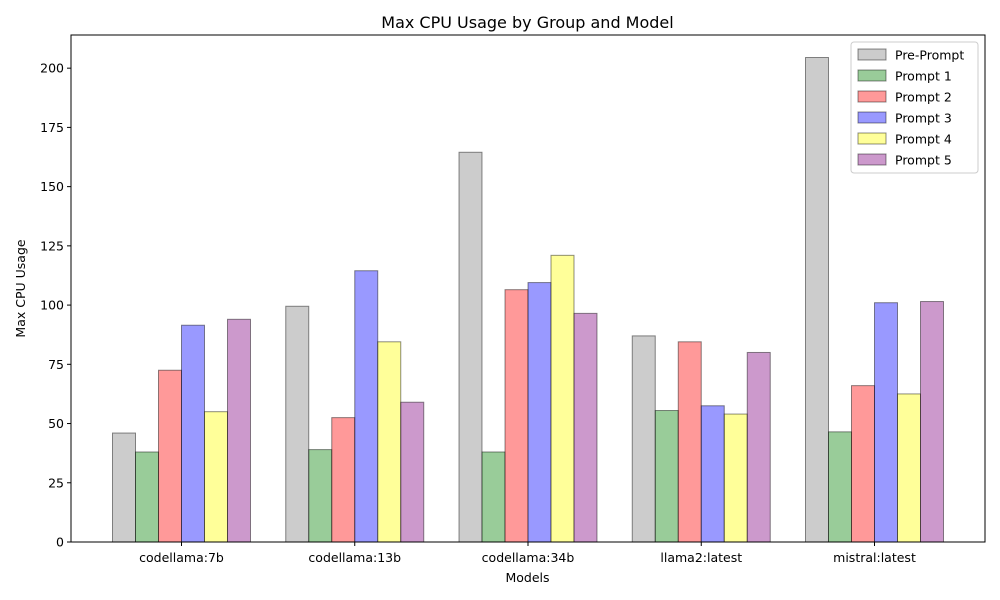 This screenshot has width=1000, height=600. What do you see at coordinates (735, 478) in the screenshot?
I see `bar-prompt-4-llama2-latest` at bounding box center [735, 478].